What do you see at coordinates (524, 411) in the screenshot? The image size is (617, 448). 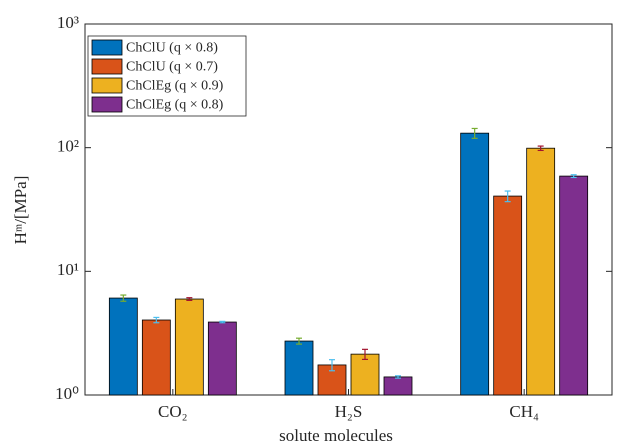 I see `x-tick-label: CH₄` at bounding box center [524, 411].